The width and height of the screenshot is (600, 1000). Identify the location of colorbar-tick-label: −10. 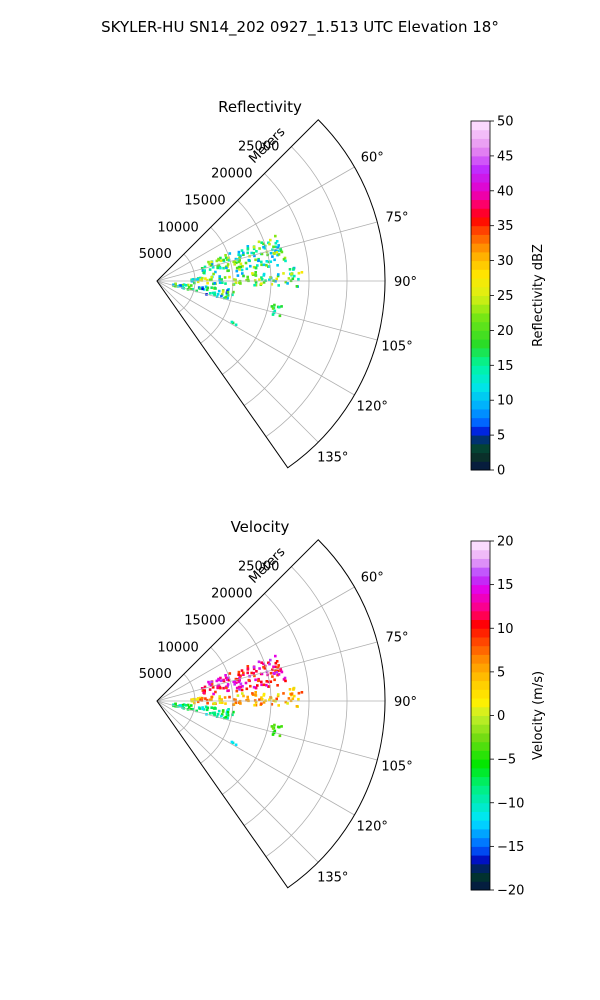
(510, 803).